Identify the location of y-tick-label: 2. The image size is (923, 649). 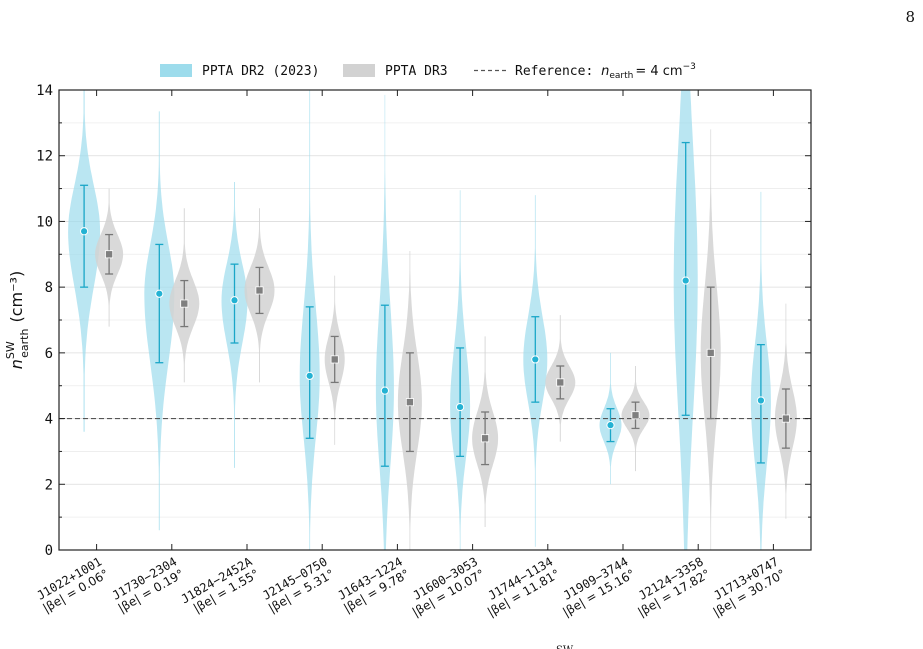
(49, 485).